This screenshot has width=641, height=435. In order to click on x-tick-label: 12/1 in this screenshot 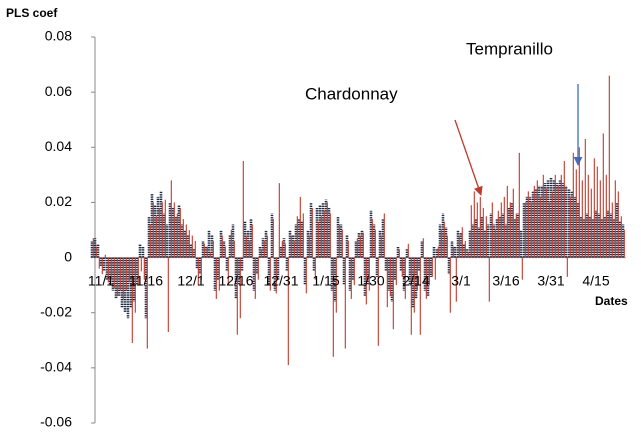, I will do `click(190, 281)`.